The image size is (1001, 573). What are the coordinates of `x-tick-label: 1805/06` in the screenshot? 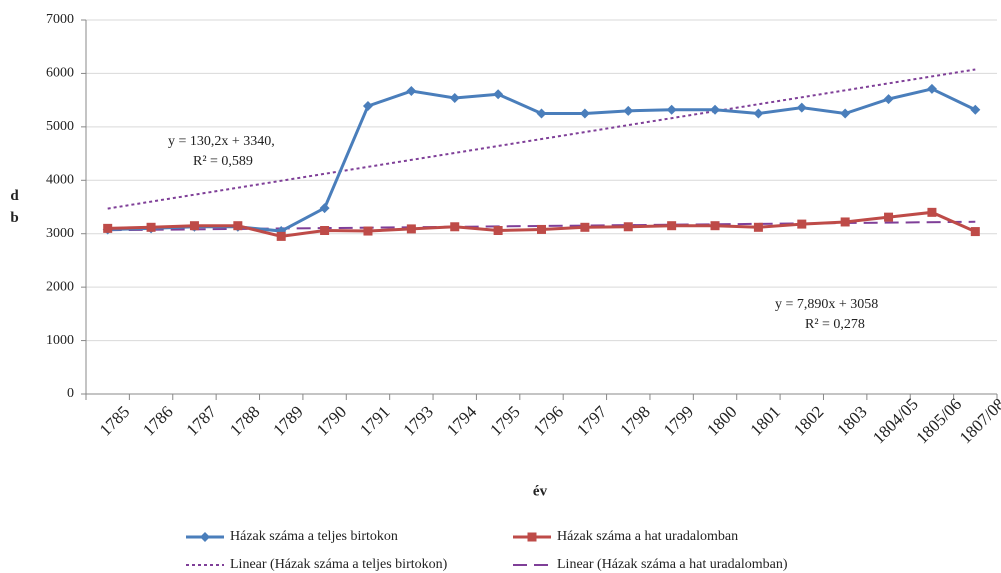 It's located at (938, 420).